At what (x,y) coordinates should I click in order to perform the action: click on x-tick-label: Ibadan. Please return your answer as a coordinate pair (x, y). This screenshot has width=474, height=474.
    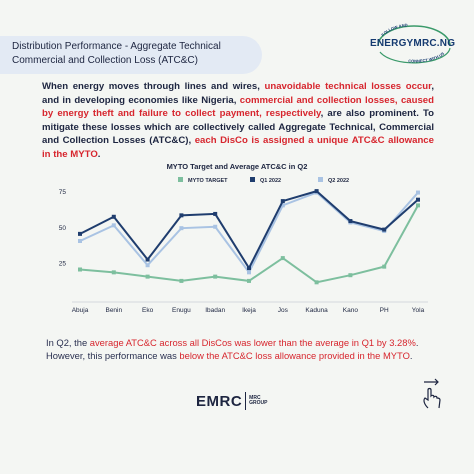
    Looking at the image, I should click on (215, 310).